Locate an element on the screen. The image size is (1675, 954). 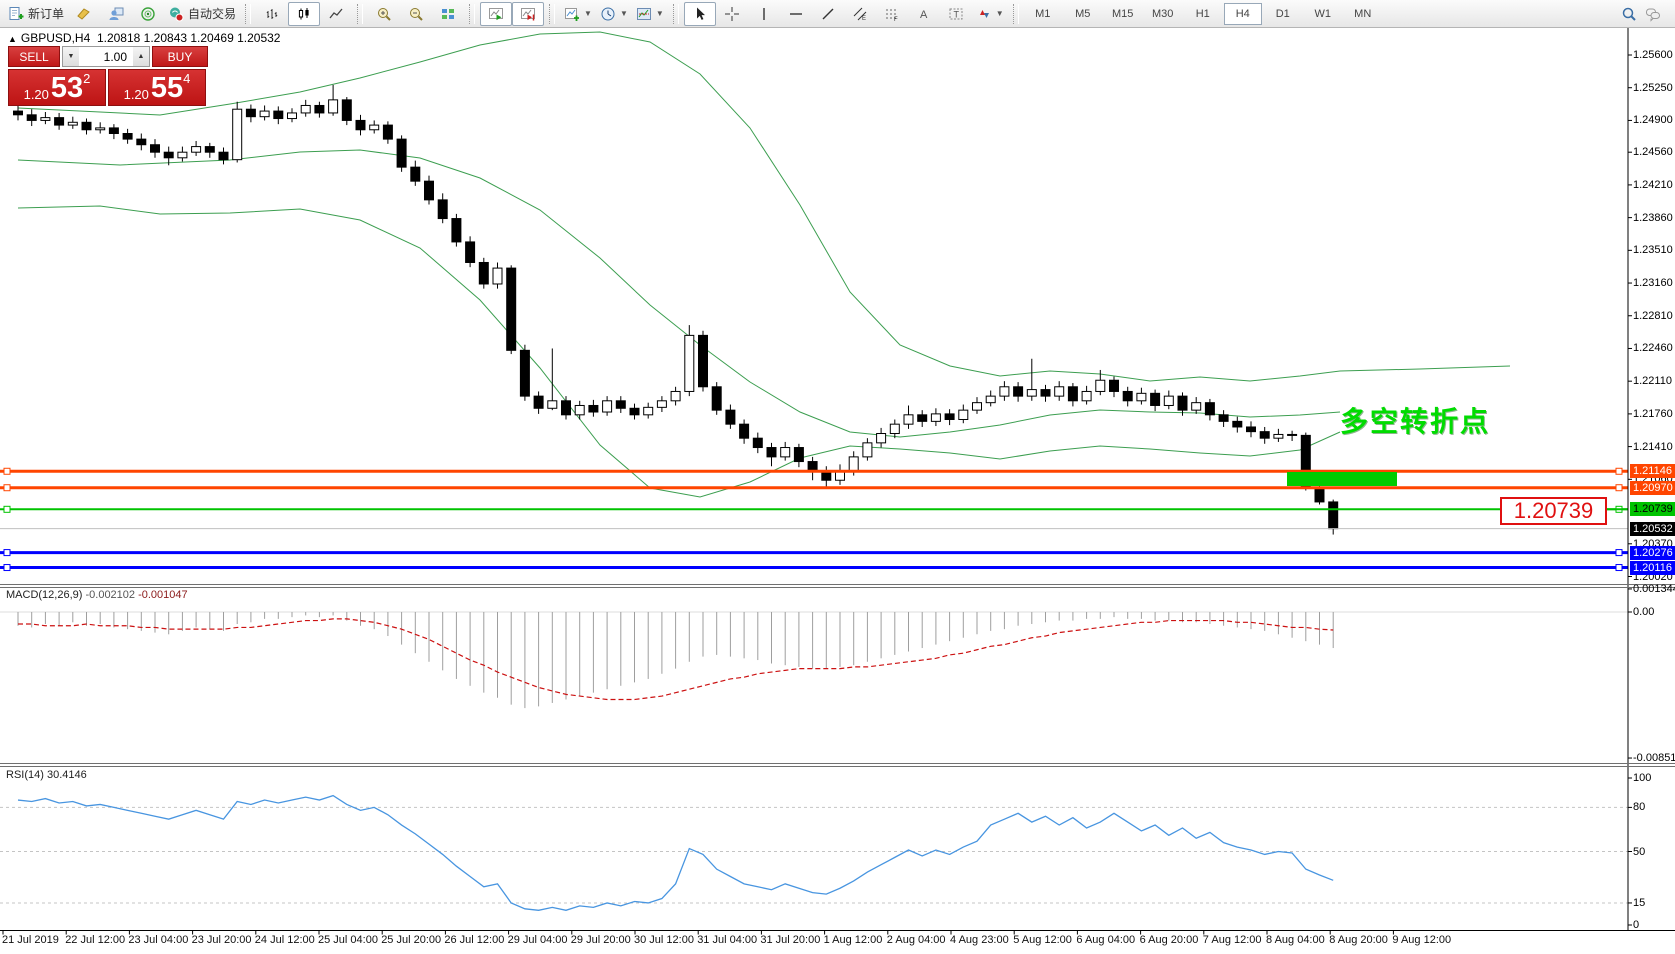
price-tick-1.22460: 1.22460 is located at coordinates (1653, 348).